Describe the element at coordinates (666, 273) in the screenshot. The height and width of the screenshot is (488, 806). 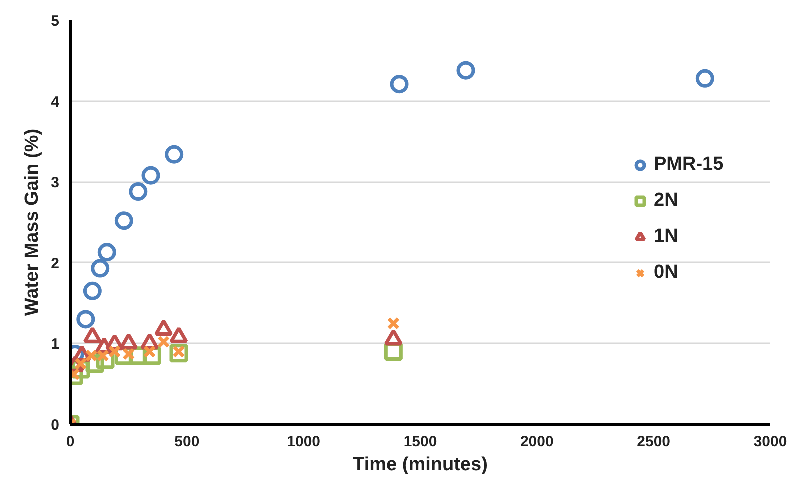
I see `legend-label: 0N` at that location.